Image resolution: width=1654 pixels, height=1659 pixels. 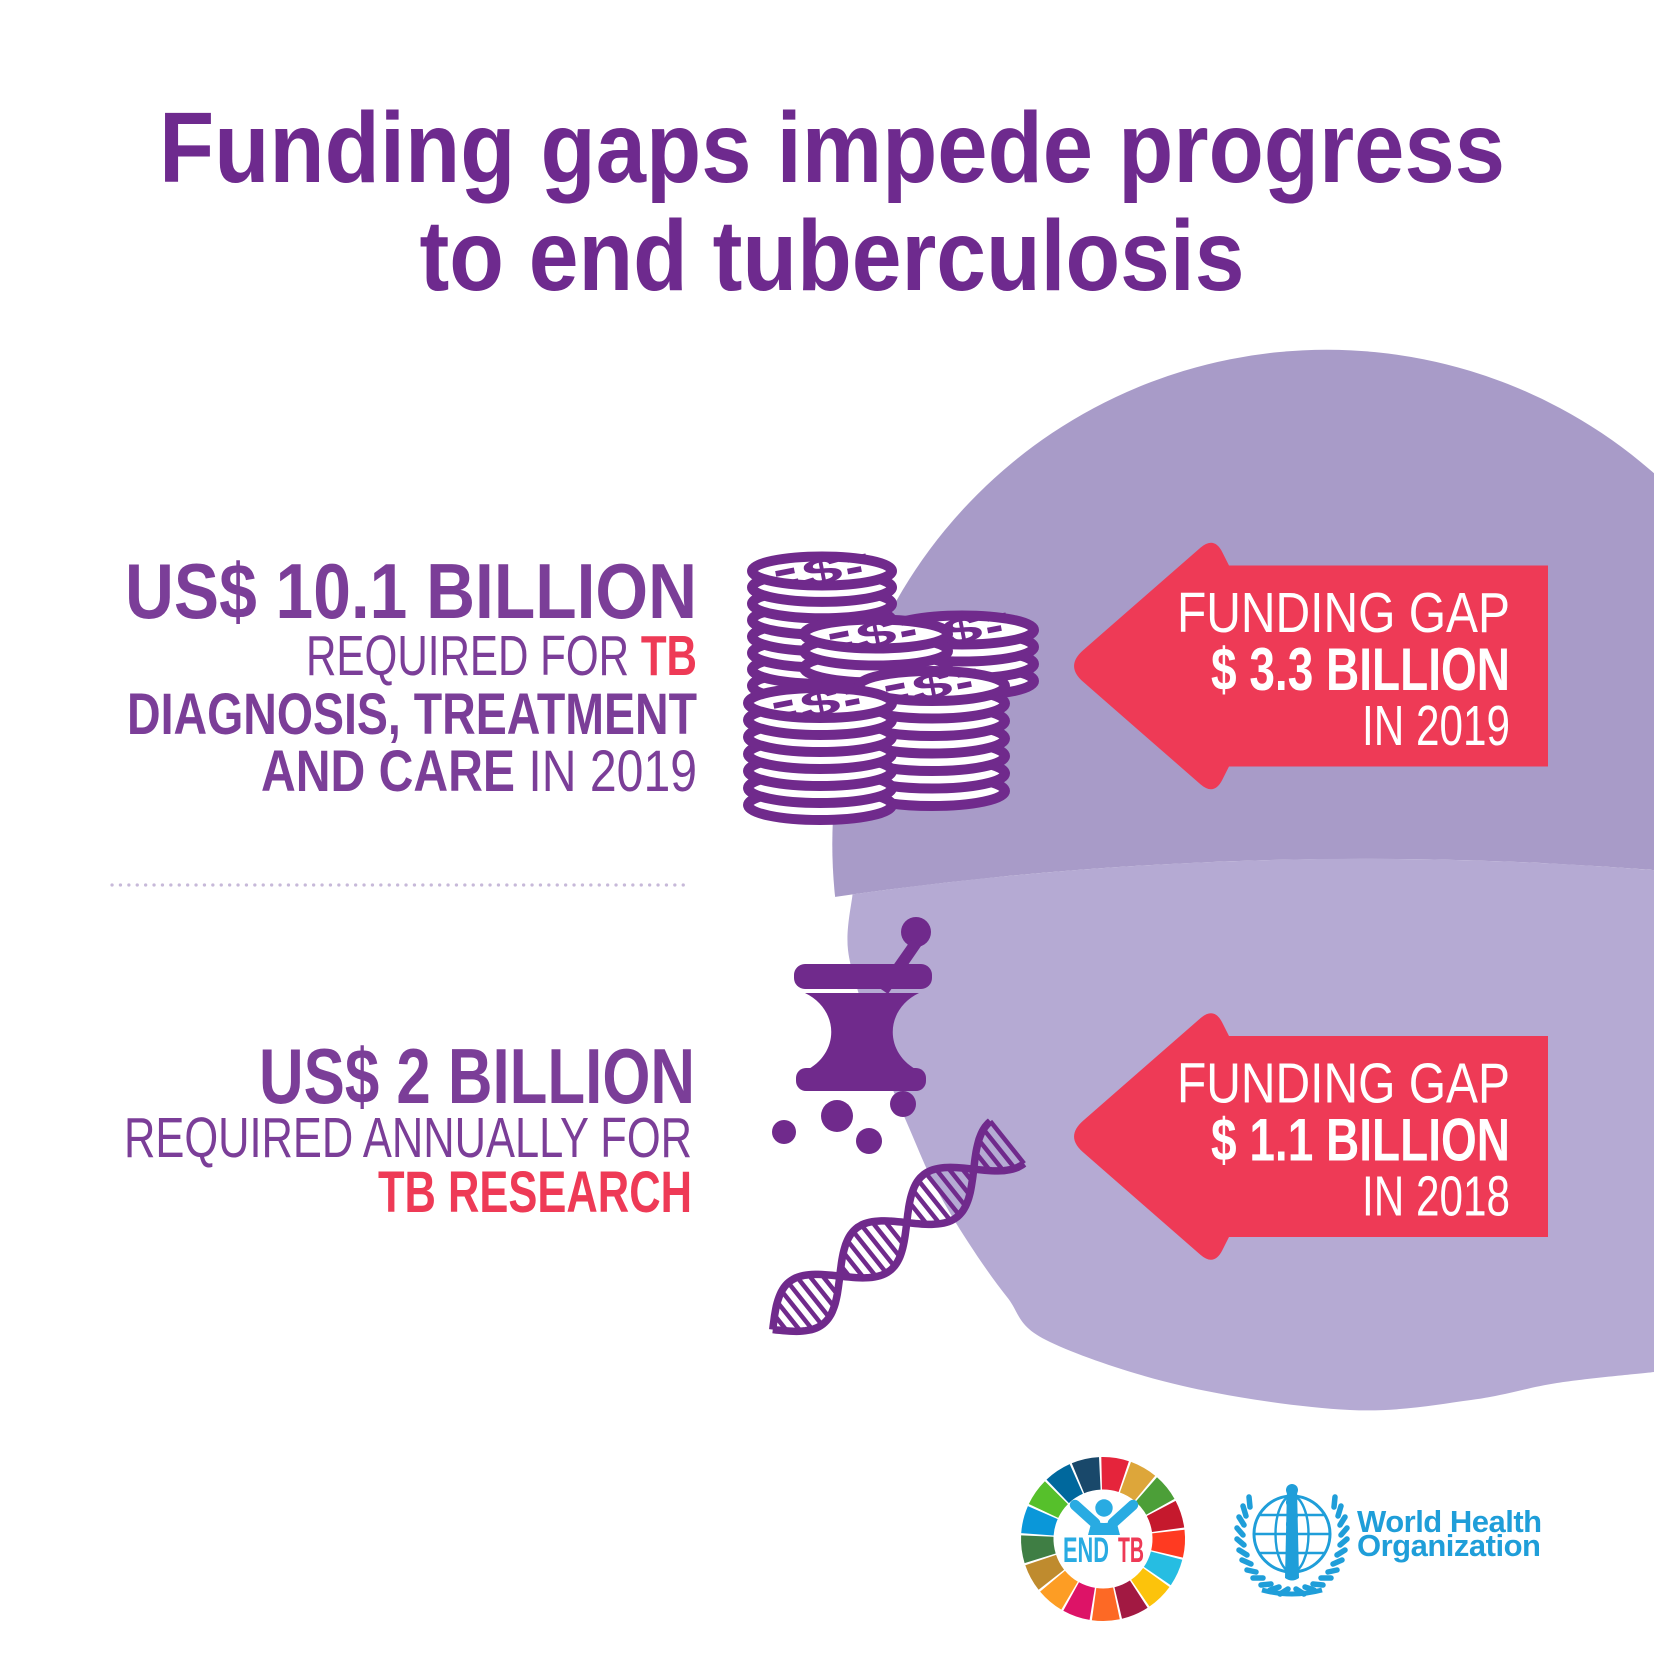 I want to click on svg-text: $ 1.1 BILLION, so click(x=1360, y=1140).